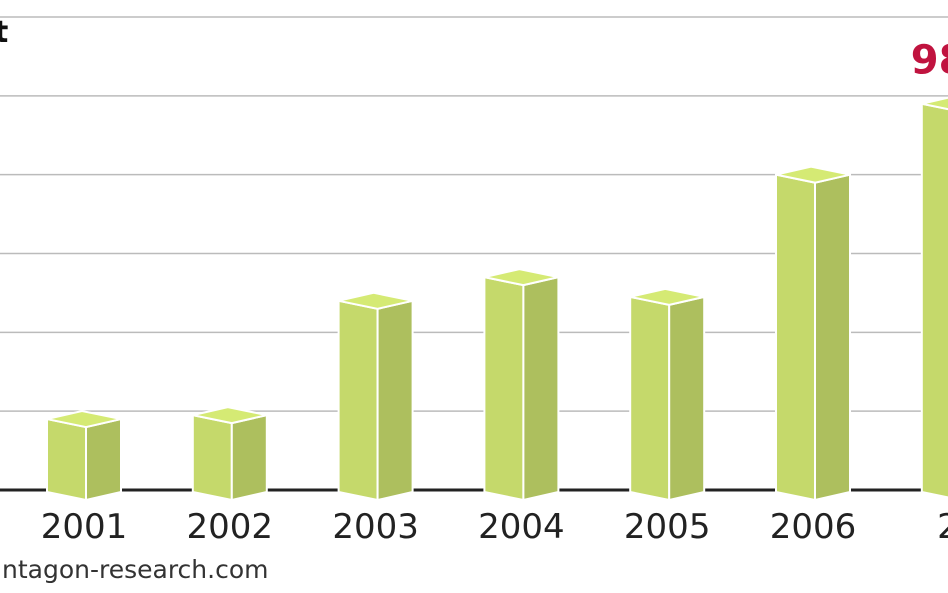 The height and width of the screenshot is (593, 948). What do you see at coordinates (942, 527) in the screenshot?
I see `x-tick-label: 20` at bounding box center [942, 527].